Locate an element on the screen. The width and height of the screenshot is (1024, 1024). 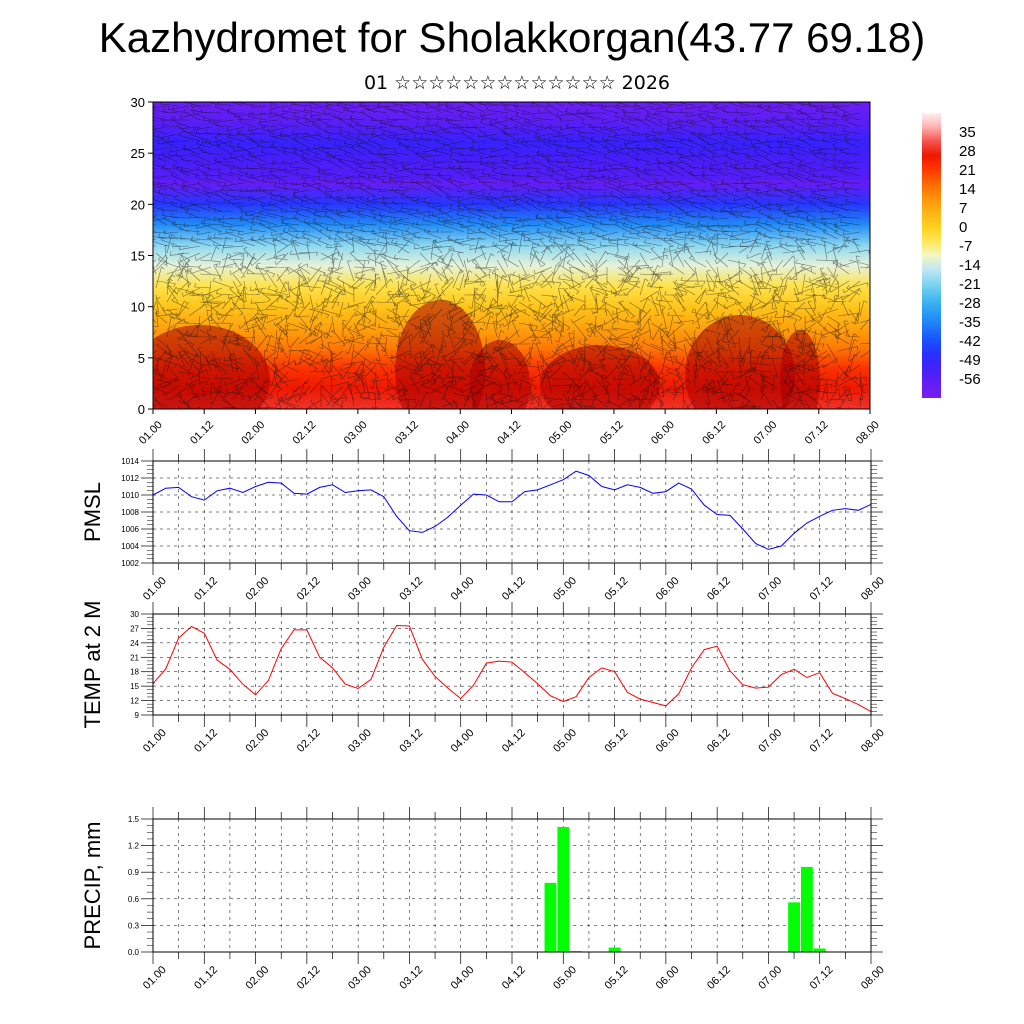
precip-xtick-label: 08.00 is located at coordinates (873, 978).